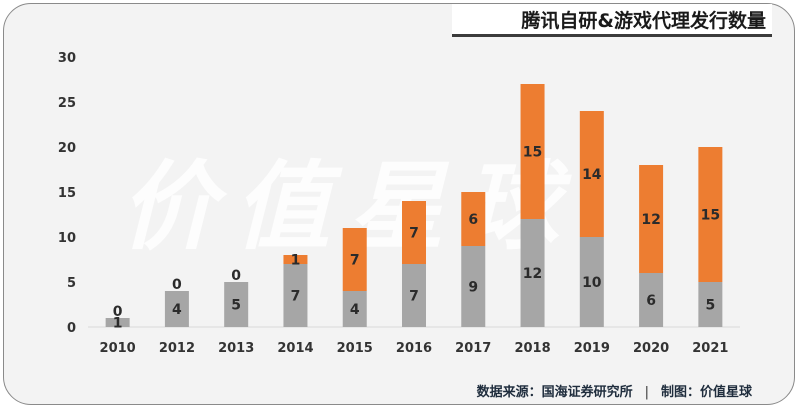 The height and width of the screenshot is (410, 800). Describe the element at coordinates (706, 392) in the screenshot. I see `credit-text: 制图：价值星球` at that location.